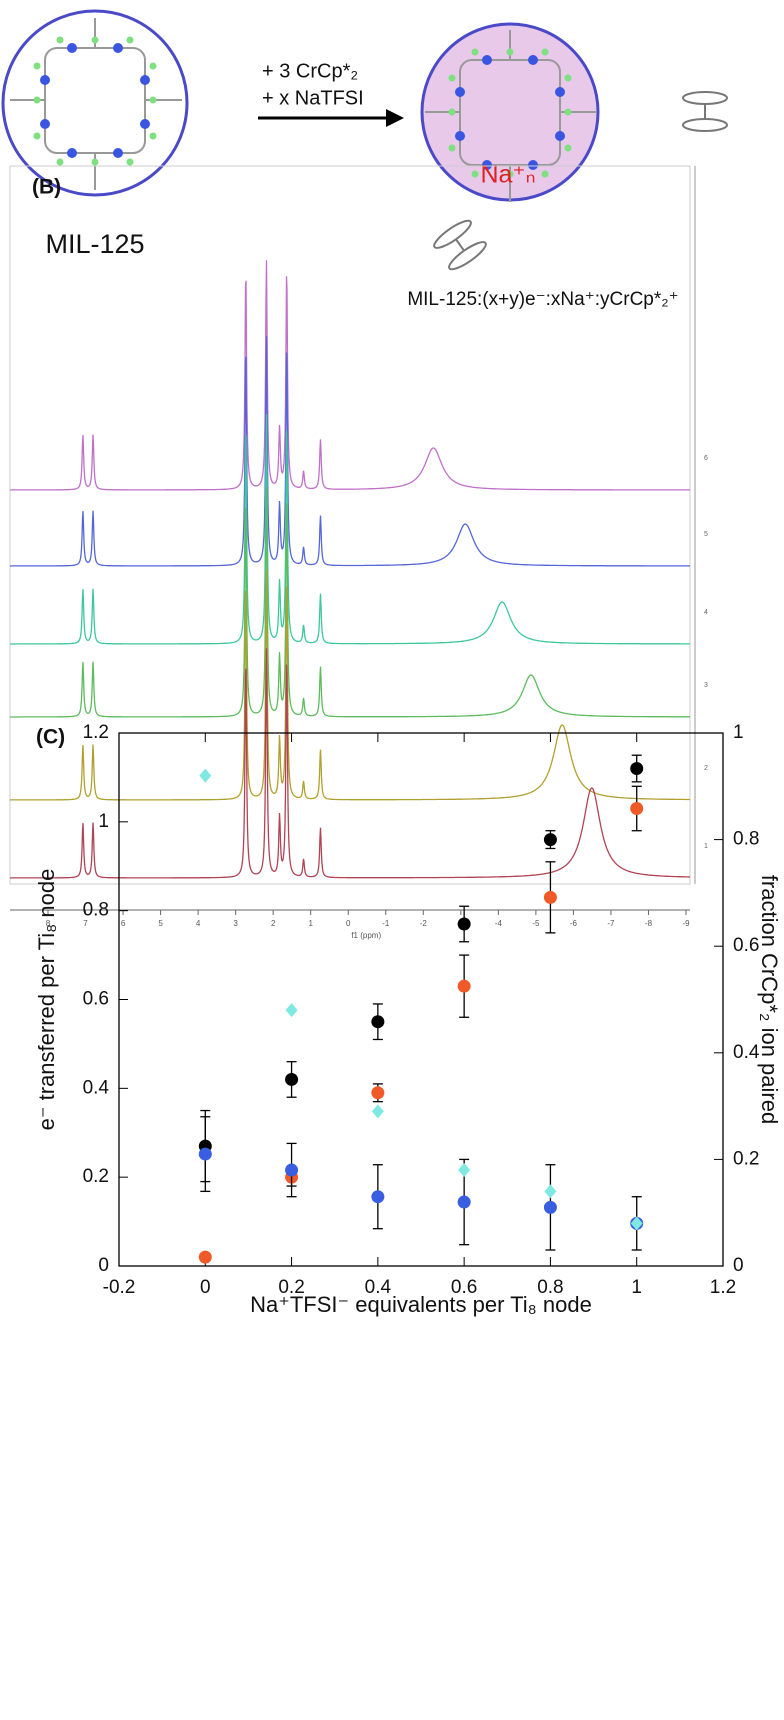 The height and width of the screenshot is (1720, 784). I want to click on x-tick-label: 7, so click(85, 923).